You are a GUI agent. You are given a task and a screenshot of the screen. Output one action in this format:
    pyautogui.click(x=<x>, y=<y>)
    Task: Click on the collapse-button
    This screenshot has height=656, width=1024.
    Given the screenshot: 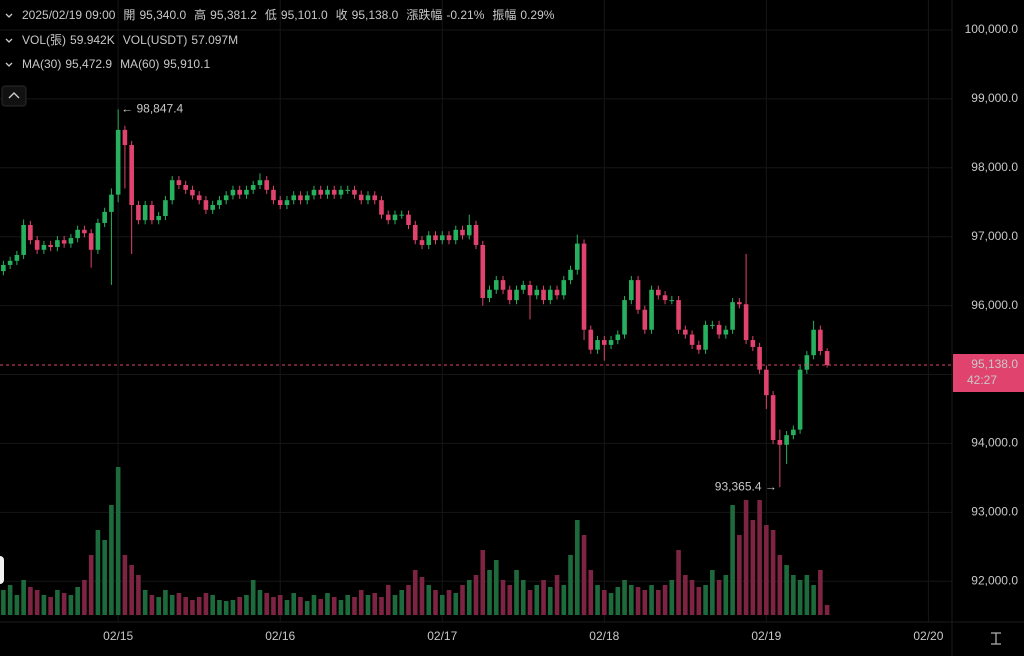 What is the action you would take?
    pyautogui.click(x=14, y=96)
    